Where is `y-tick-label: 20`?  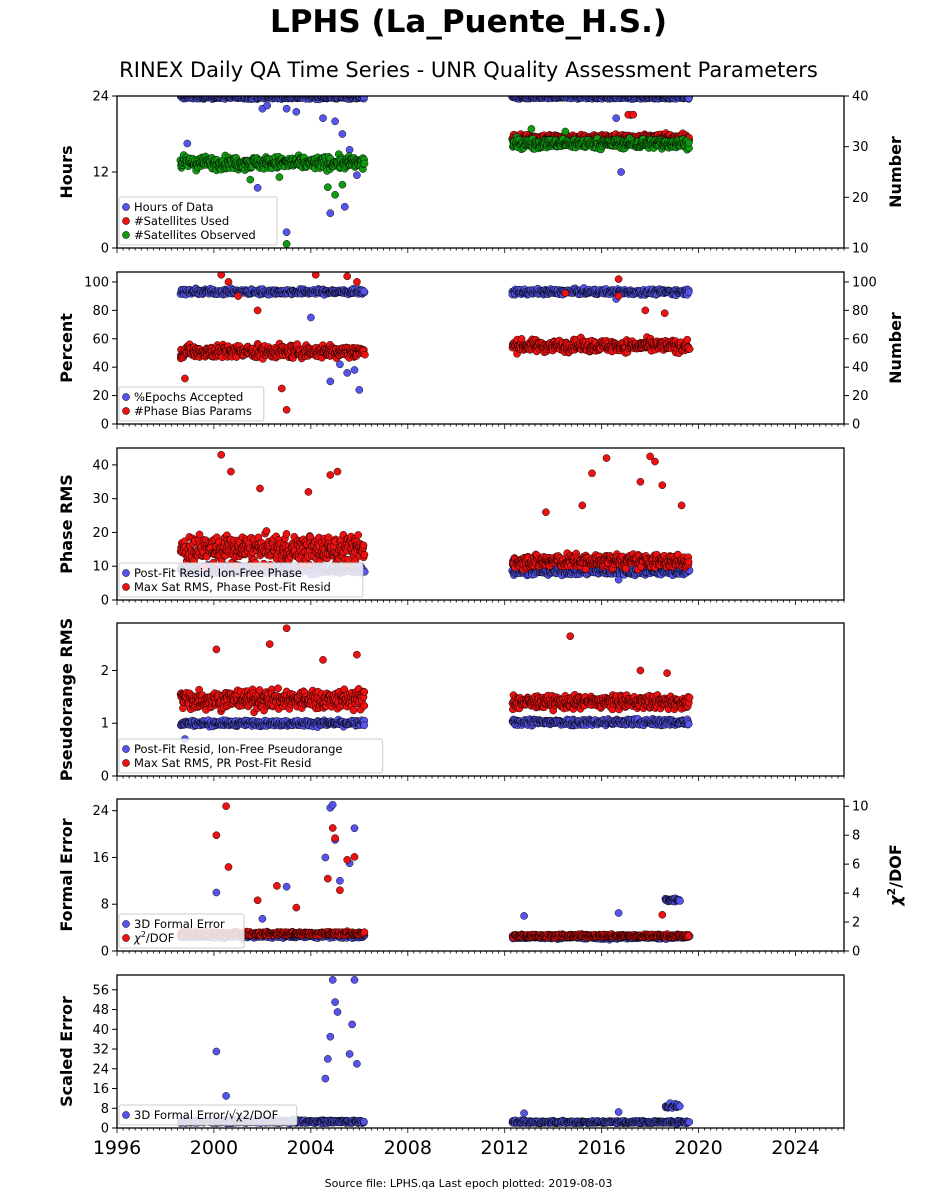 y-tick-label: 20 is located at coordinates (100, 396).